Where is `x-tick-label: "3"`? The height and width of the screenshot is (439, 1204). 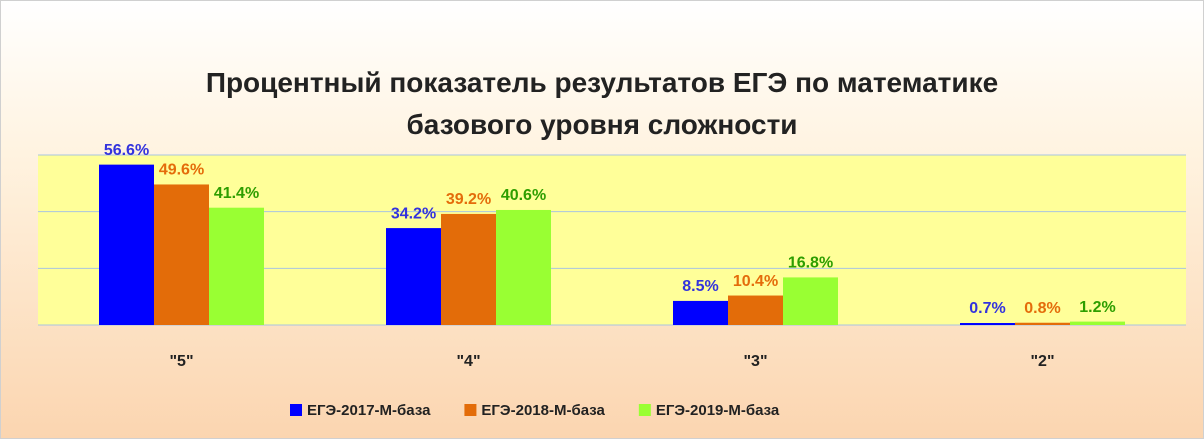
x-tick-label: "3" is located at coordinates (755, 361).